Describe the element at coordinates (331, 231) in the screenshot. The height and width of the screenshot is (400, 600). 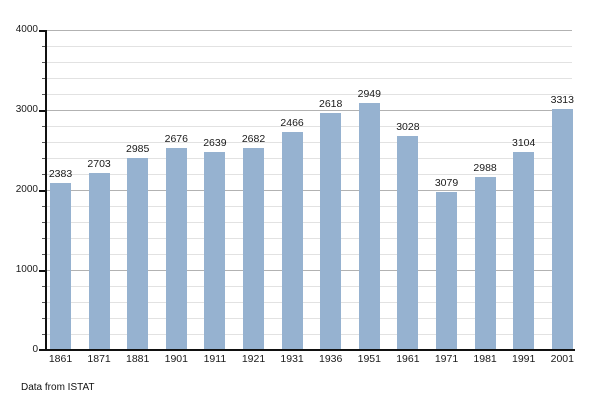
I see `bar-1936` at that location.